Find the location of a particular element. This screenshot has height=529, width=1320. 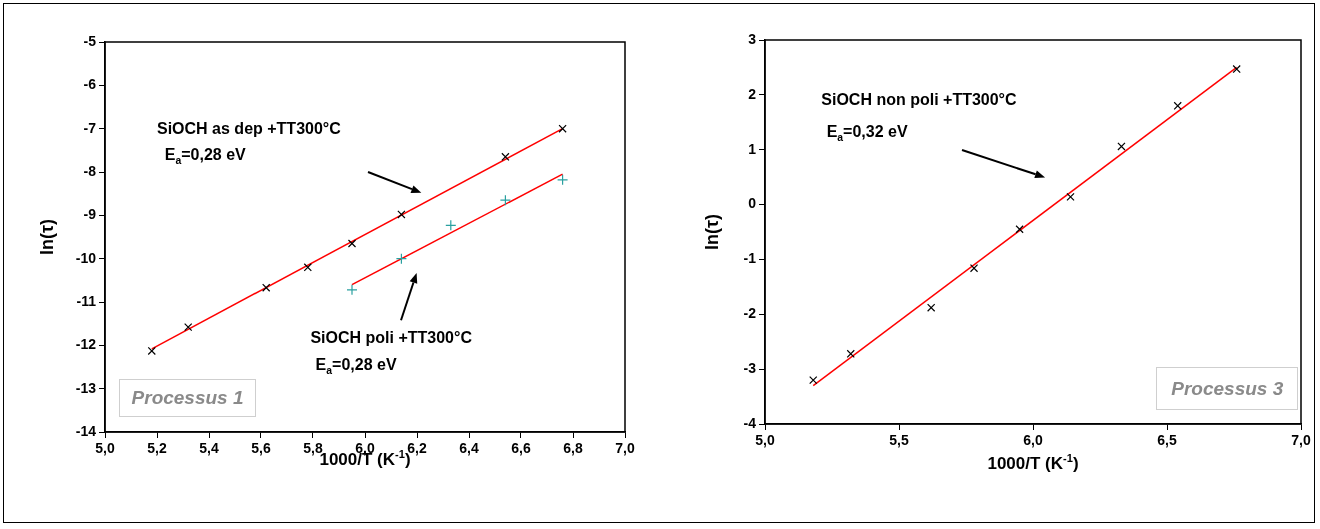

x-tick-label: 6,5 is located at coordinates (1167, 440).